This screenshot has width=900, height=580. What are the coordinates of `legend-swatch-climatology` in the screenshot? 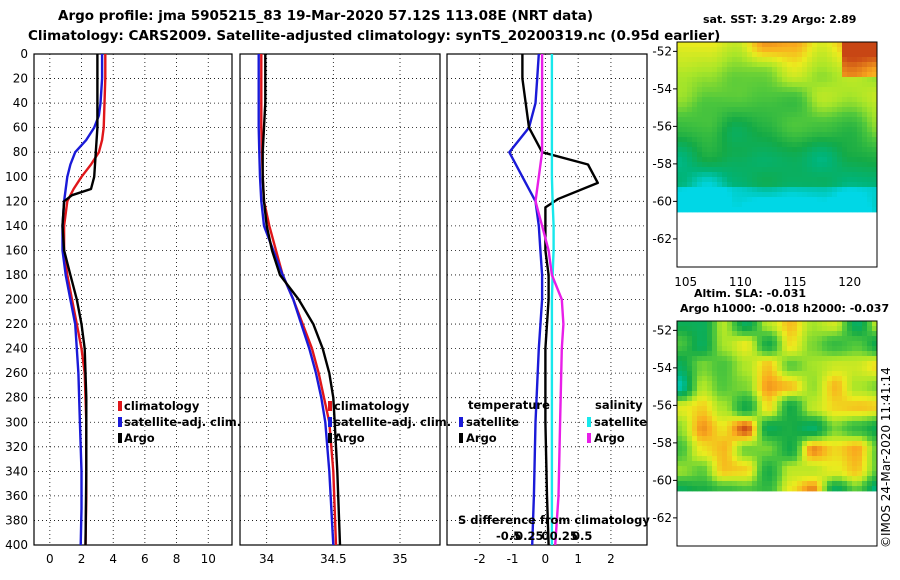 It's located at (330, 406).